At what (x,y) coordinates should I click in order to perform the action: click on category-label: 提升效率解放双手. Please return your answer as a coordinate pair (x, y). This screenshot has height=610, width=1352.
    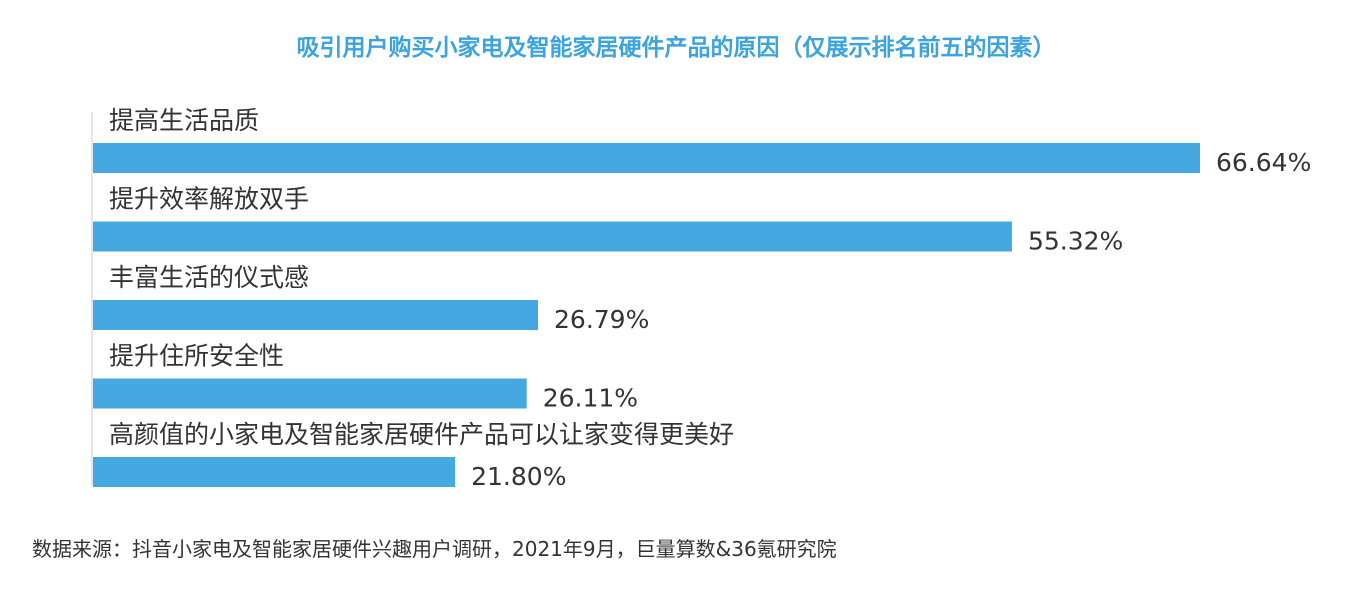
    Looking at the image, I should click on (209, 199).